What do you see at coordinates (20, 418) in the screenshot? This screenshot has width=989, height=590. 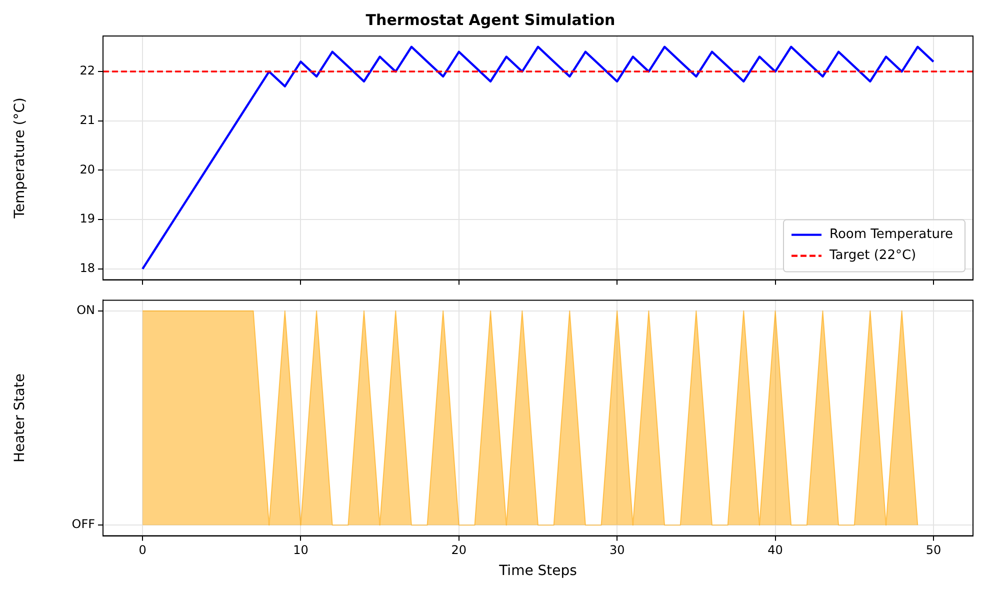 I see `y-axis-title: Heater State` at bounding box center [20, 418].